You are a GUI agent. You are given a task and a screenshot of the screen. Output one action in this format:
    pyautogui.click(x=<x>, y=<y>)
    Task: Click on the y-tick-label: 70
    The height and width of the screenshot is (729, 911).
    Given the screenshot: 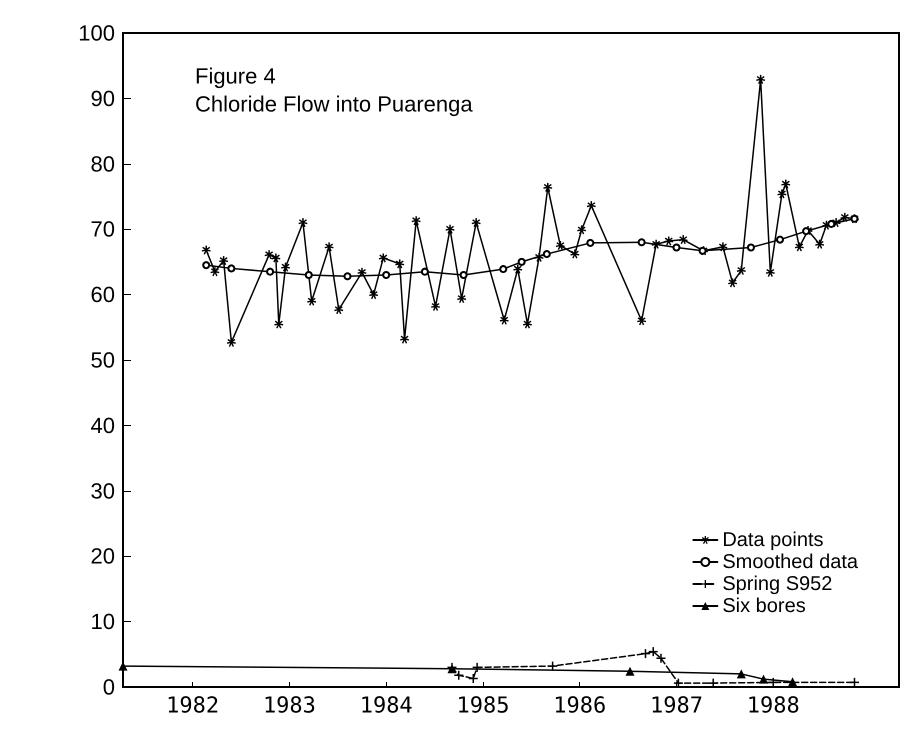 What is the action you would take?
    pyautogui.click(x=102, y=229)
    